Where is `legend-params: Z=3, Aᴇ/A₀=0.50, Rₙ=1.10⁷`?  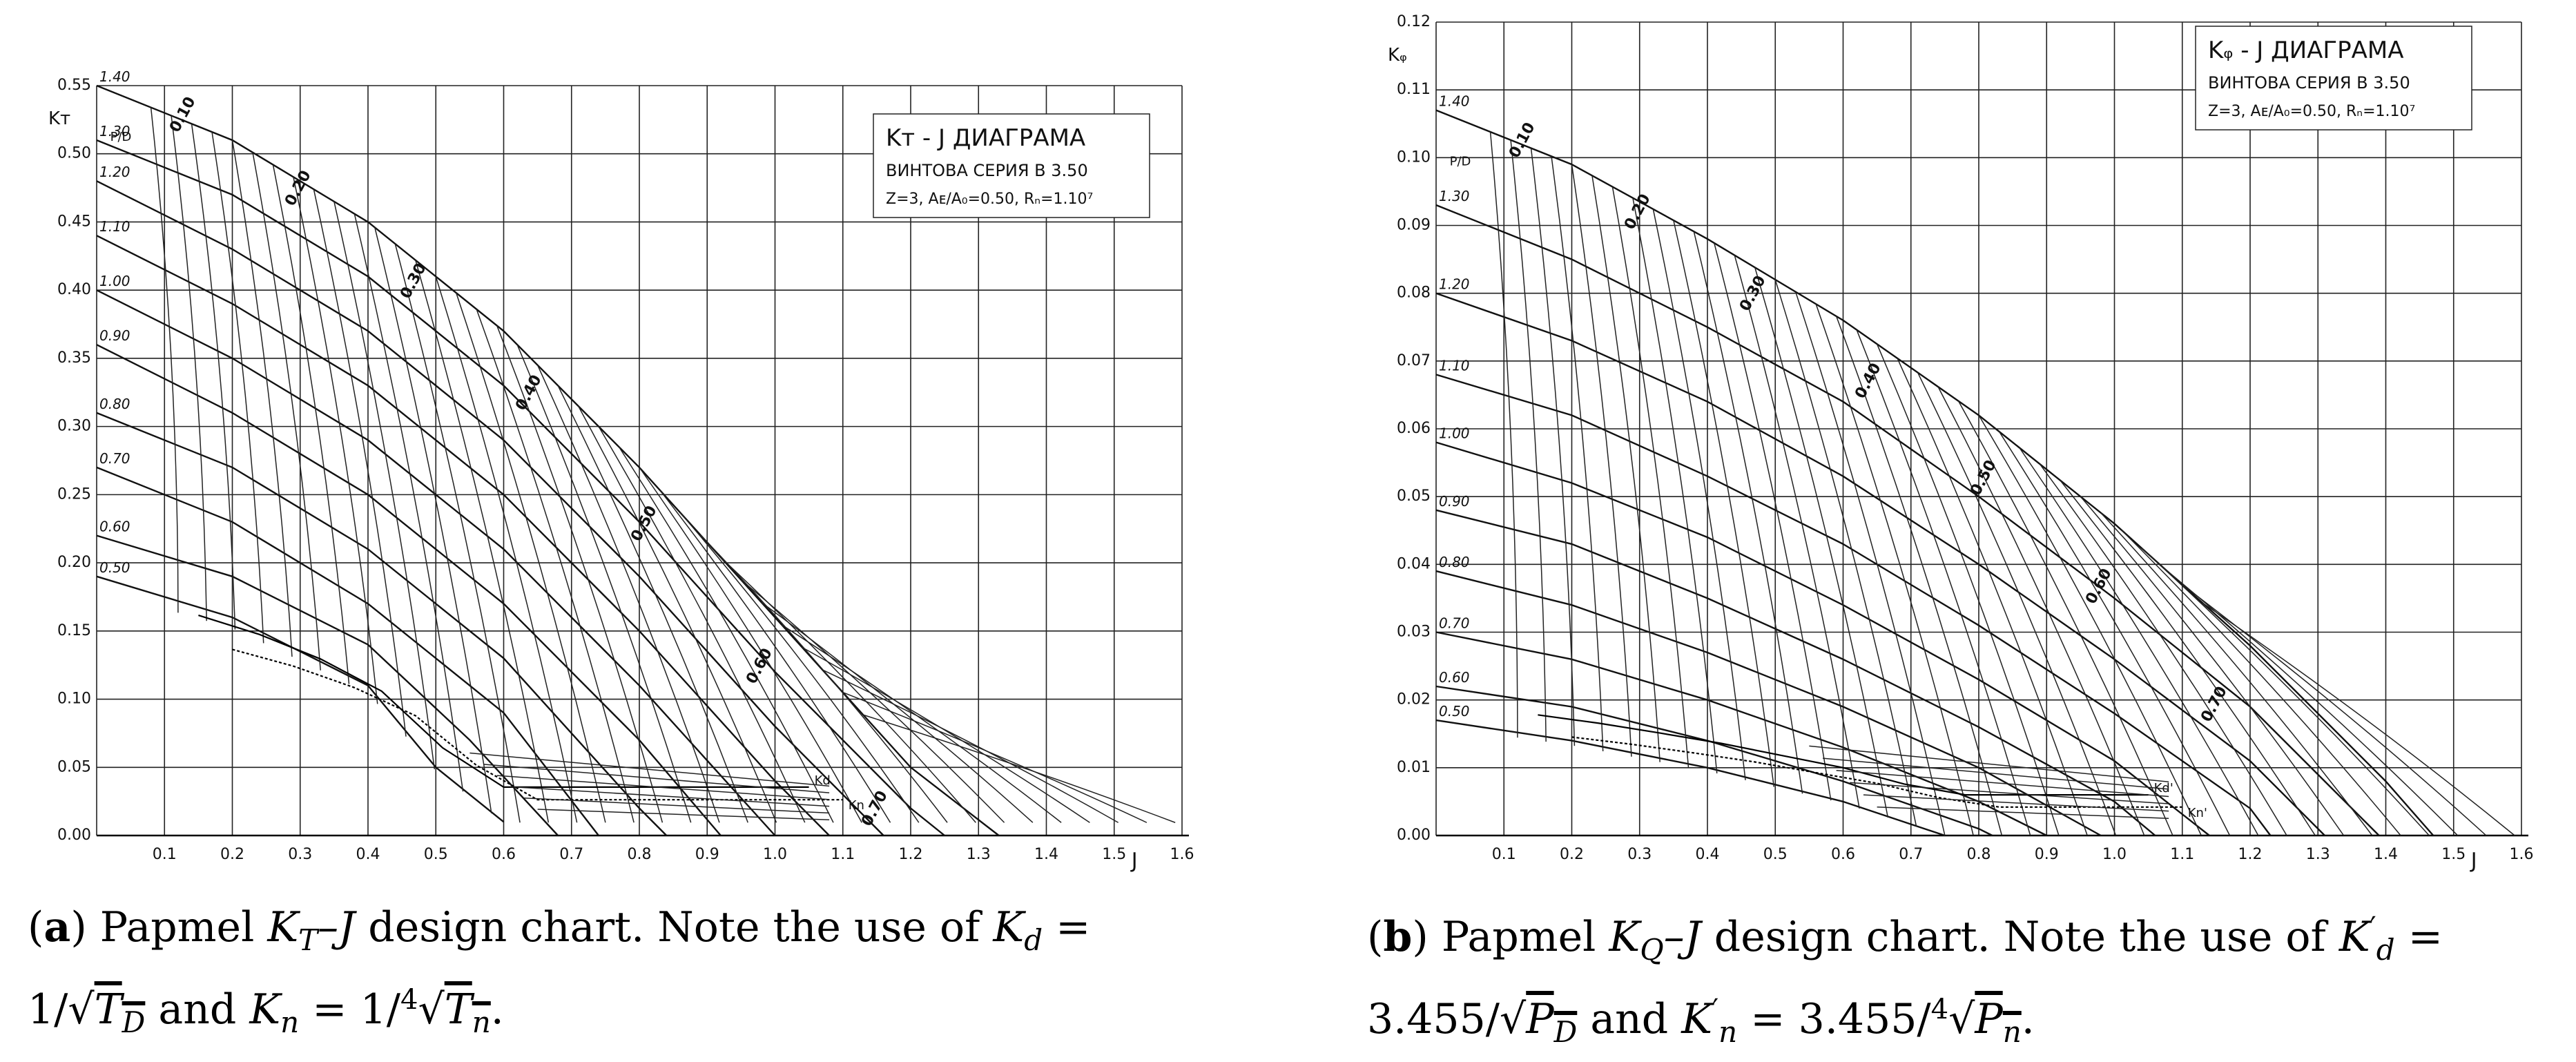
legend-params: Z=3, Aᴇ/A₀=0.50, Rₙ=1.10⁷ is located at coordinates (990, 199).